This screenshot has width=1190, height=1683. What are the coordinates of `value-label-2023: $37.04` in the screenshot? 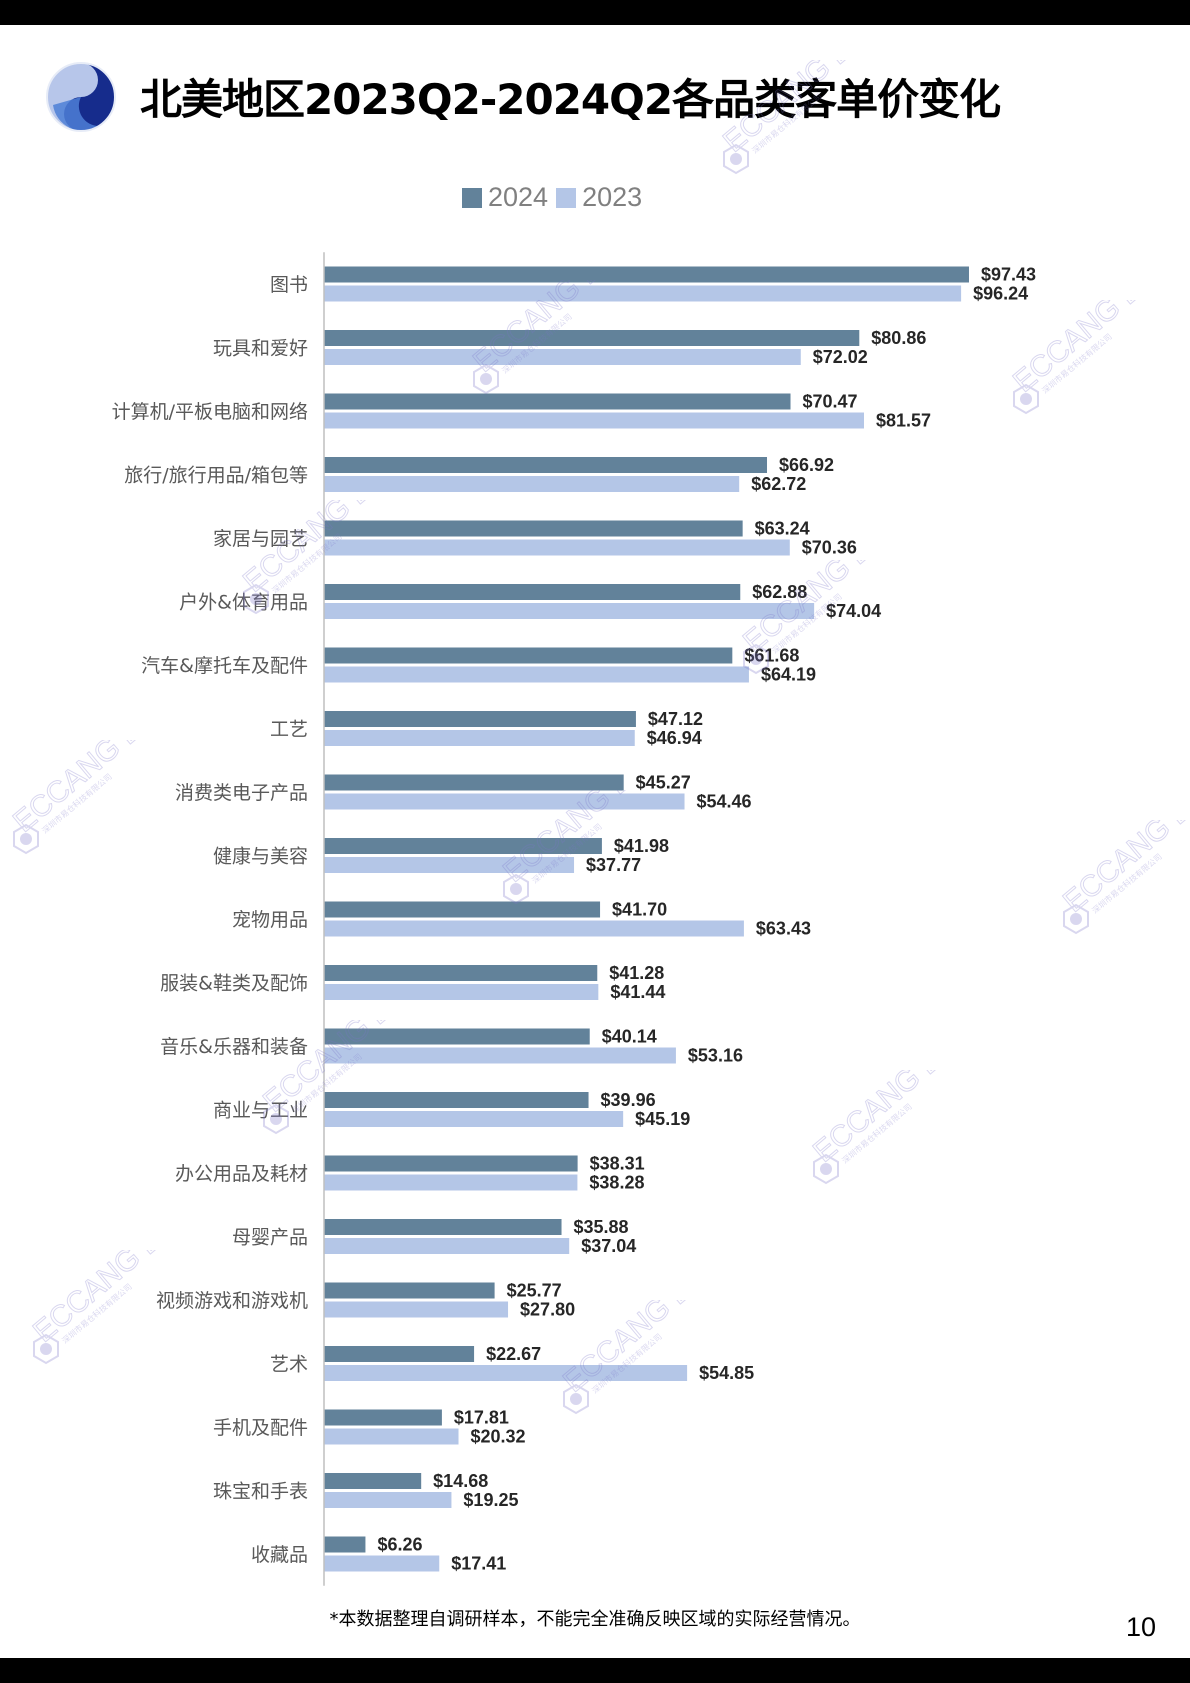 It's located at (608, 1246).